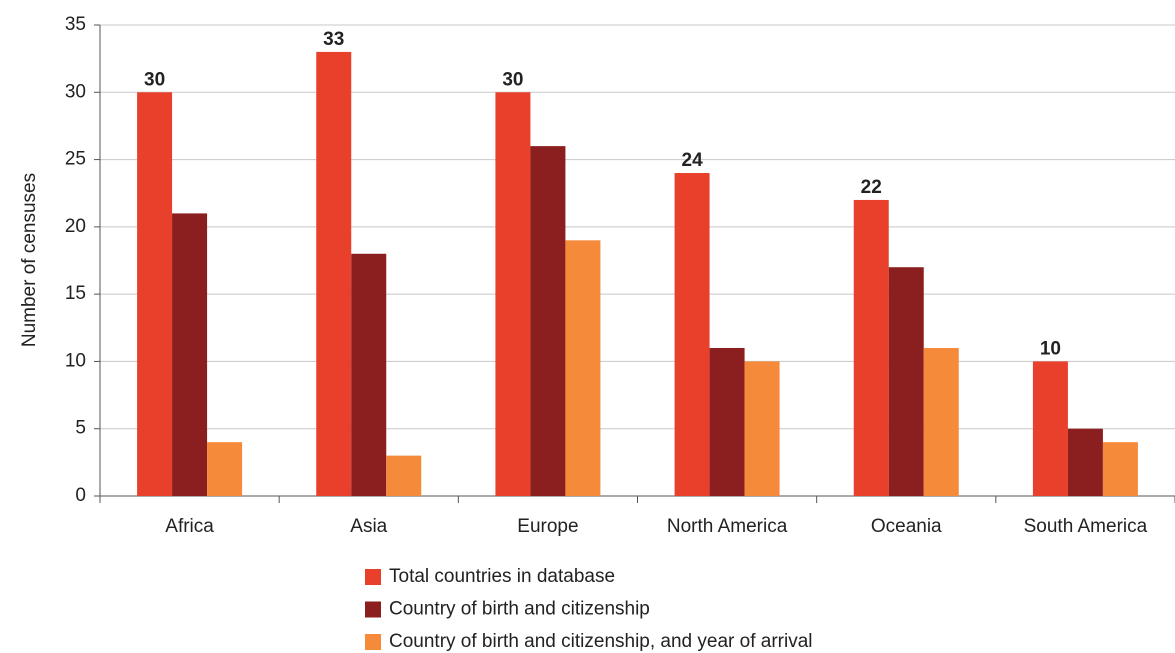  Describe the element at coordinates (693, 160) in the screenshot. I see `data-label: 24` at that location.